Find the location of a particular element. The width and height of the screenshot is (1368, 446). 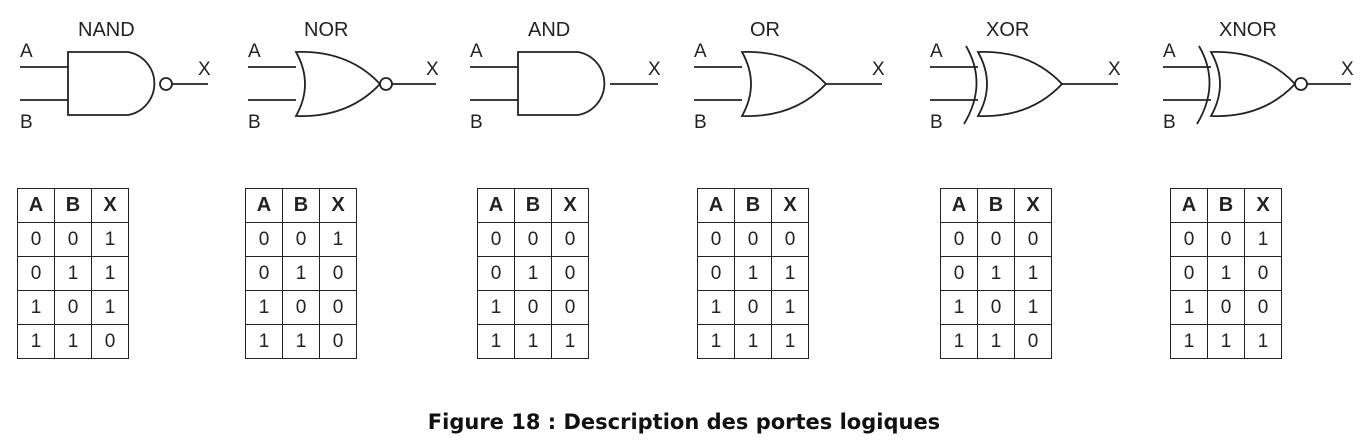

gate-and: AND A B X A B X 0 0 0 0 1 0 1 0 0 1 1 1 is located at coordinates (584, 195).